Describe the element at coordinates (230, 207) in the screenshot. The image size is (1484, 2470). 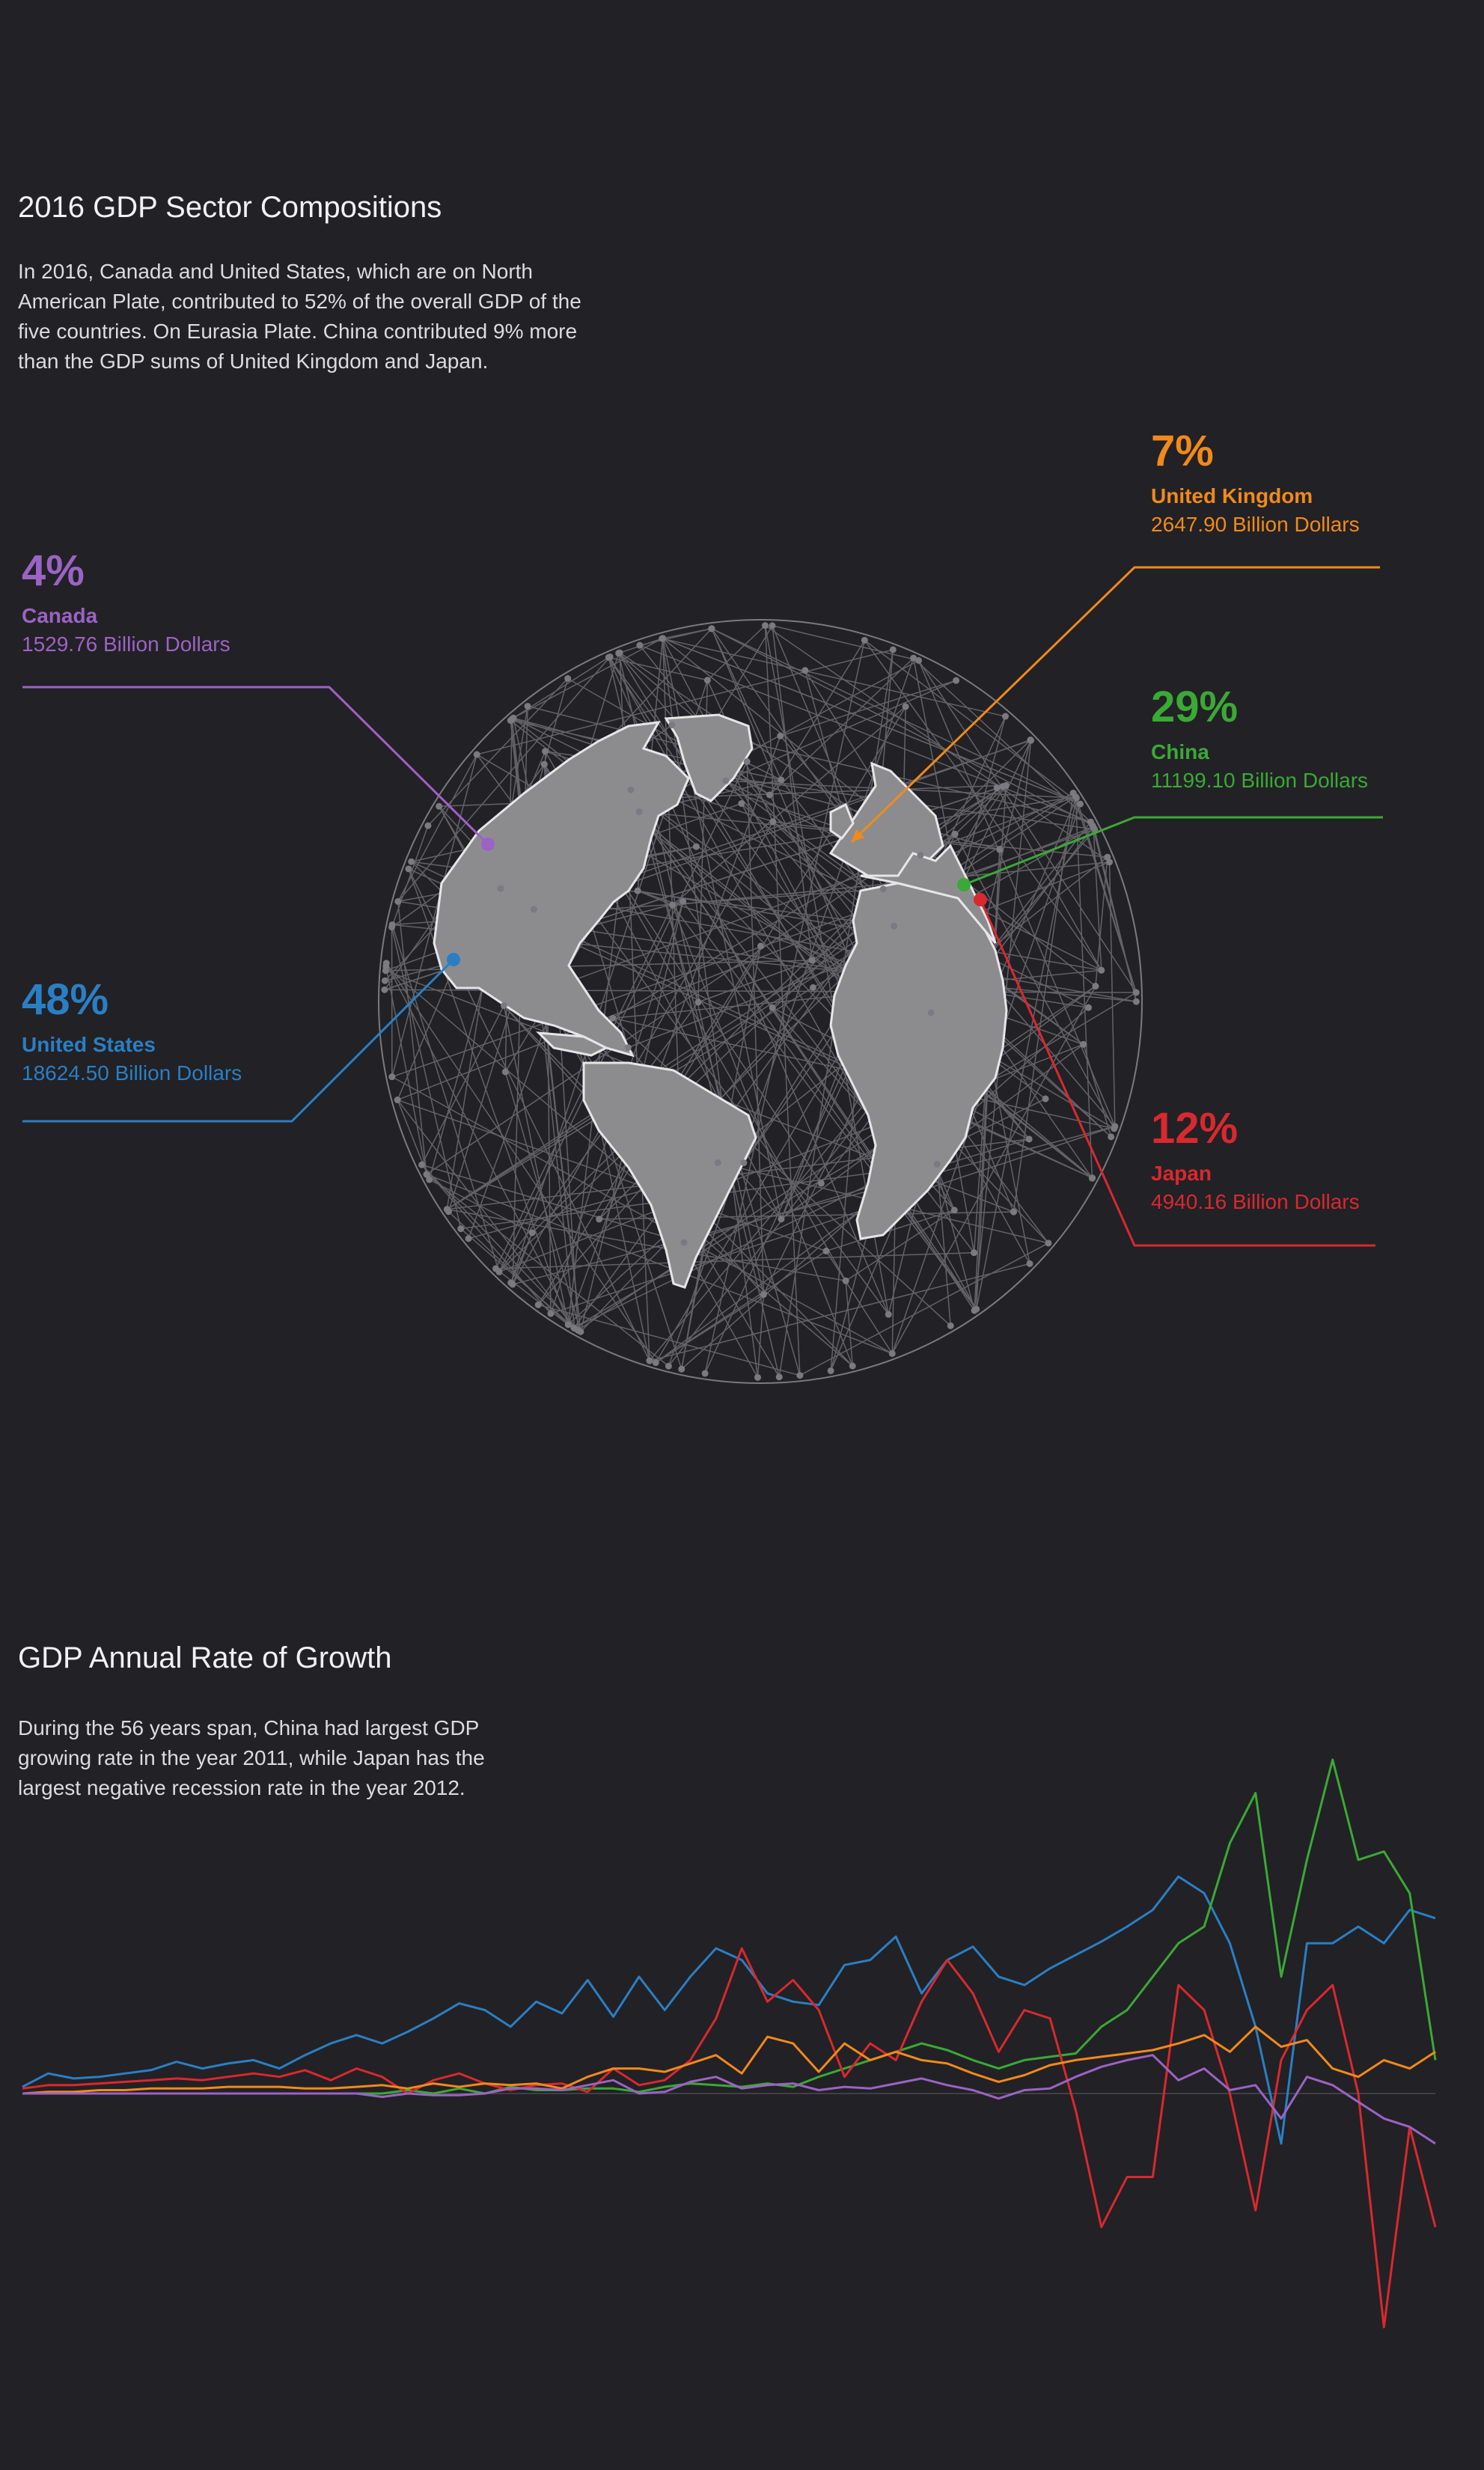
I see `gdp-composition-title: 2016 GDP Sector Compositions` at that location.